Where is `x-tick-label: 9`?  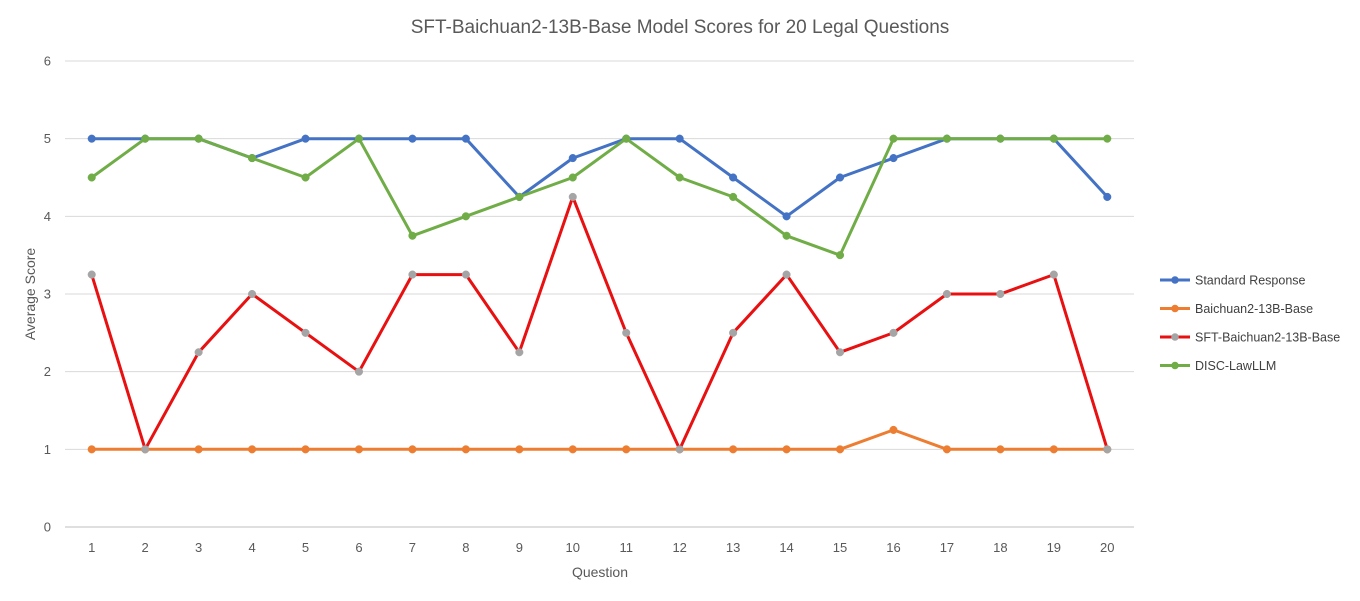
x-tick-label: 9 is located at coordinates (519, 547).